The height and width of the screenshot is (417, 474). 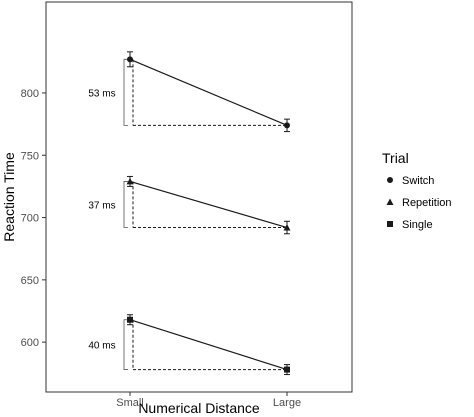 What do you see at coordinates (101, 346) in the screenshot?
I see `difference-label: 40 ms` at bounding box center [101, 346].